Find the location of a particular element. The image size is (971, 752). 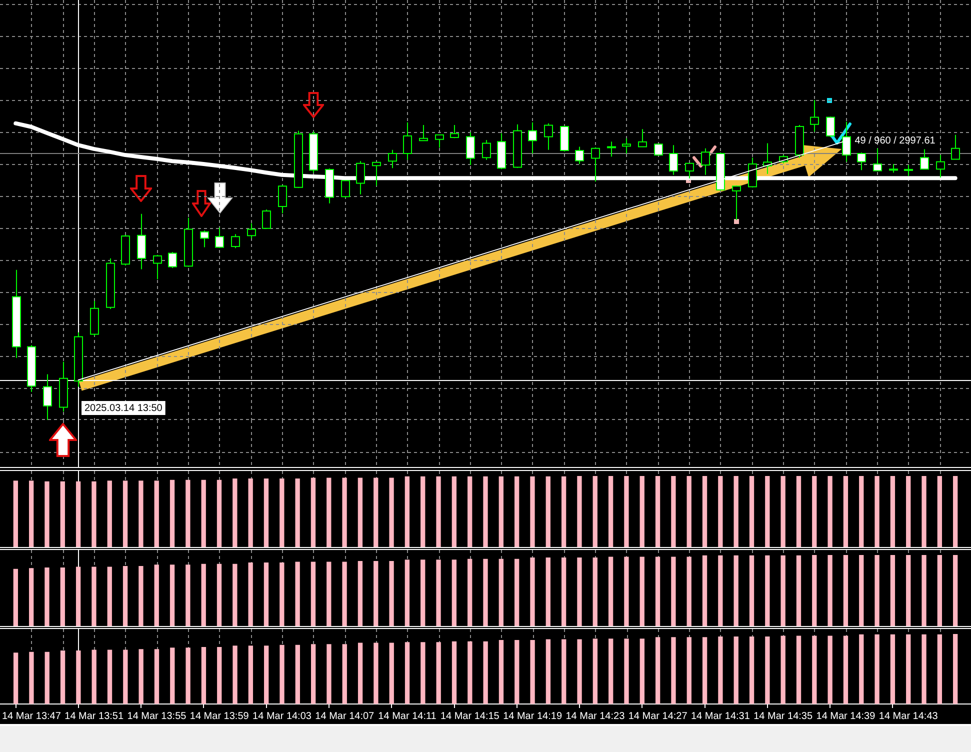

x-tick-label: 14 Mar 14:39 is located at coordinates (846, 716).